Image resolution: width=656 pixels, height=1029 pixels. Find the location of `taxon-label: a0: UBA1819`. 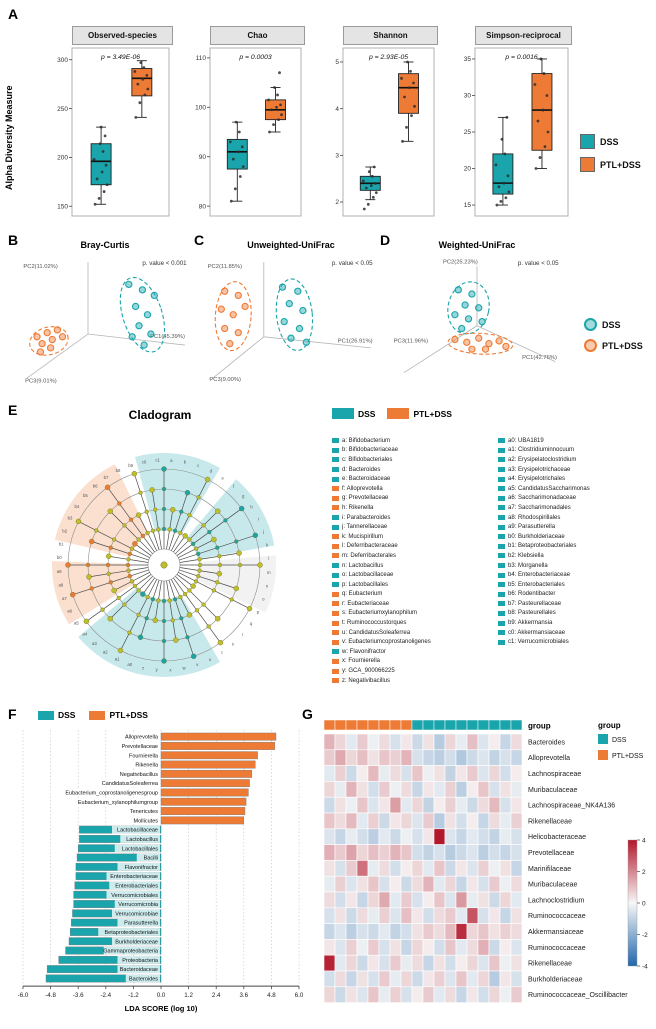

taxon-label: a0: UBA1819 is located at coordinates (526, 440).